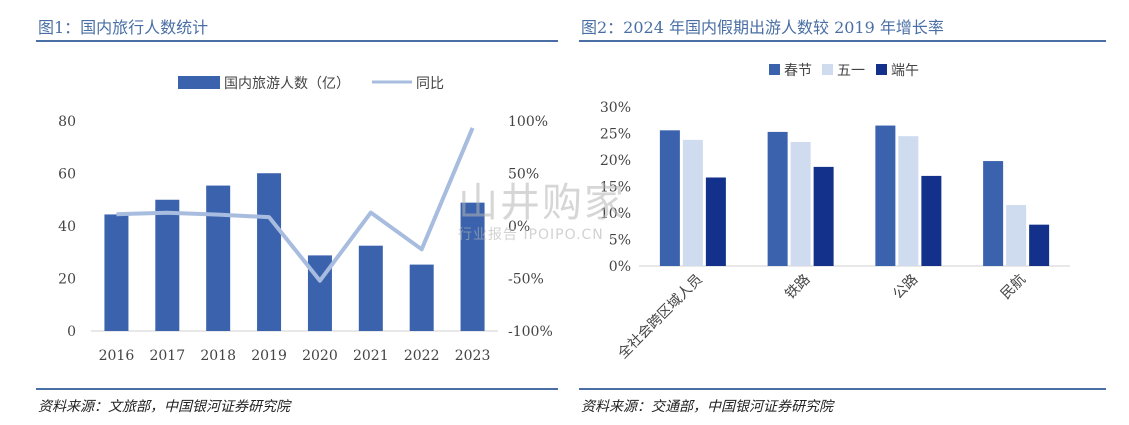 This screenshot has width=1129, height=425. I want to click on y-left-tick-label: 20, so click(67, 280).